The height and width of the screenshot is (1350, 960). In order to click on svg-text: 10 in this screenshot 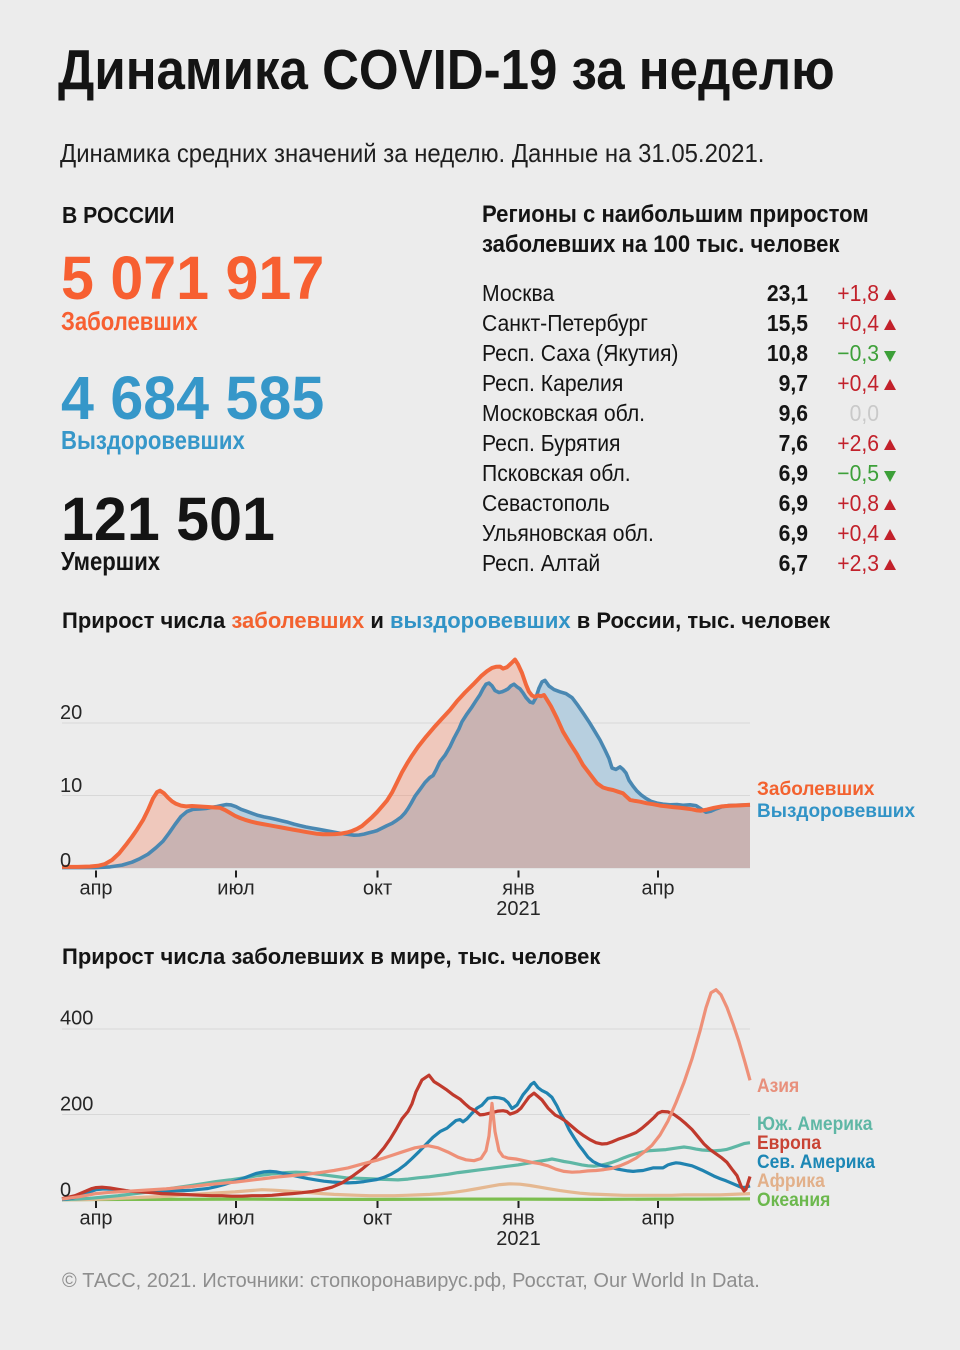, I will do `click(71, 786)`.